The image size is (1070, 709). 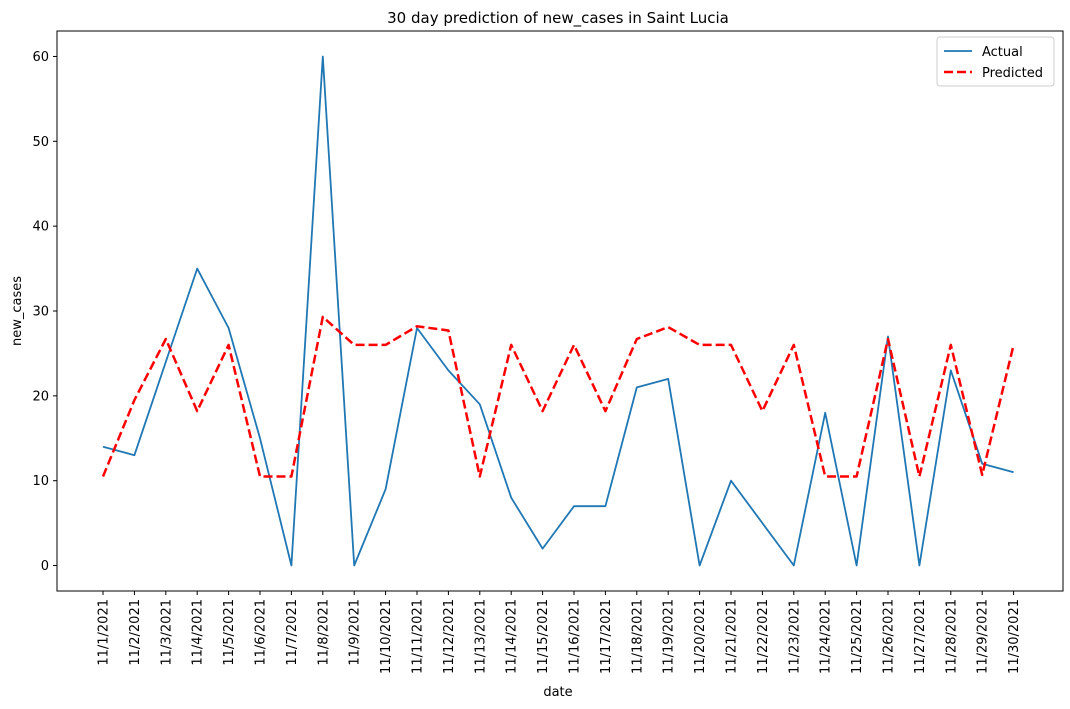 I want to click on x-tick-label: 11/25/2021, so click(x=857, y=636).